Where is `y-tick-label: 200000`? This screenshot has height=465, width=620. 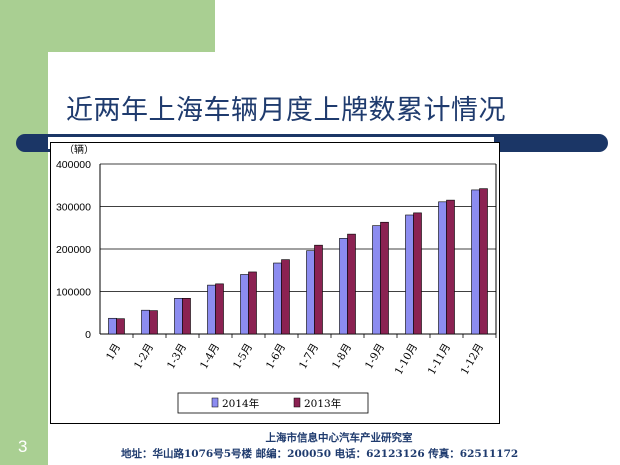
y-tick-label: 200000 is located at coordinates (73, 250).